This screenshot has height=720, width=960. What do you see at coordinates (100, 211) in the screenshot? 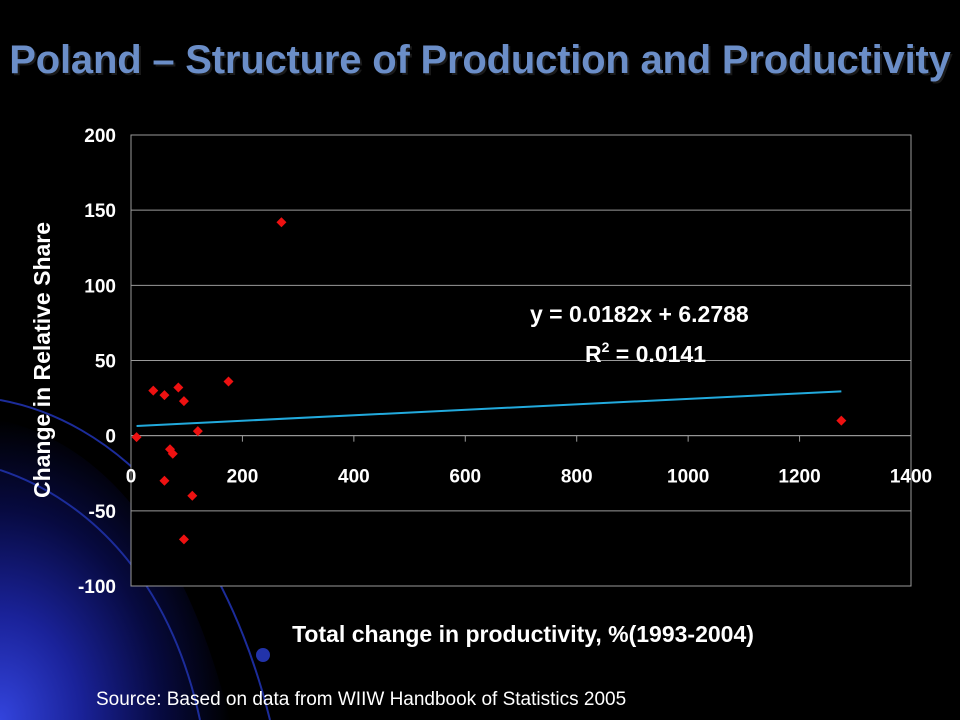
I see `y-tick-5: 150` at bounding box center [100, 211].